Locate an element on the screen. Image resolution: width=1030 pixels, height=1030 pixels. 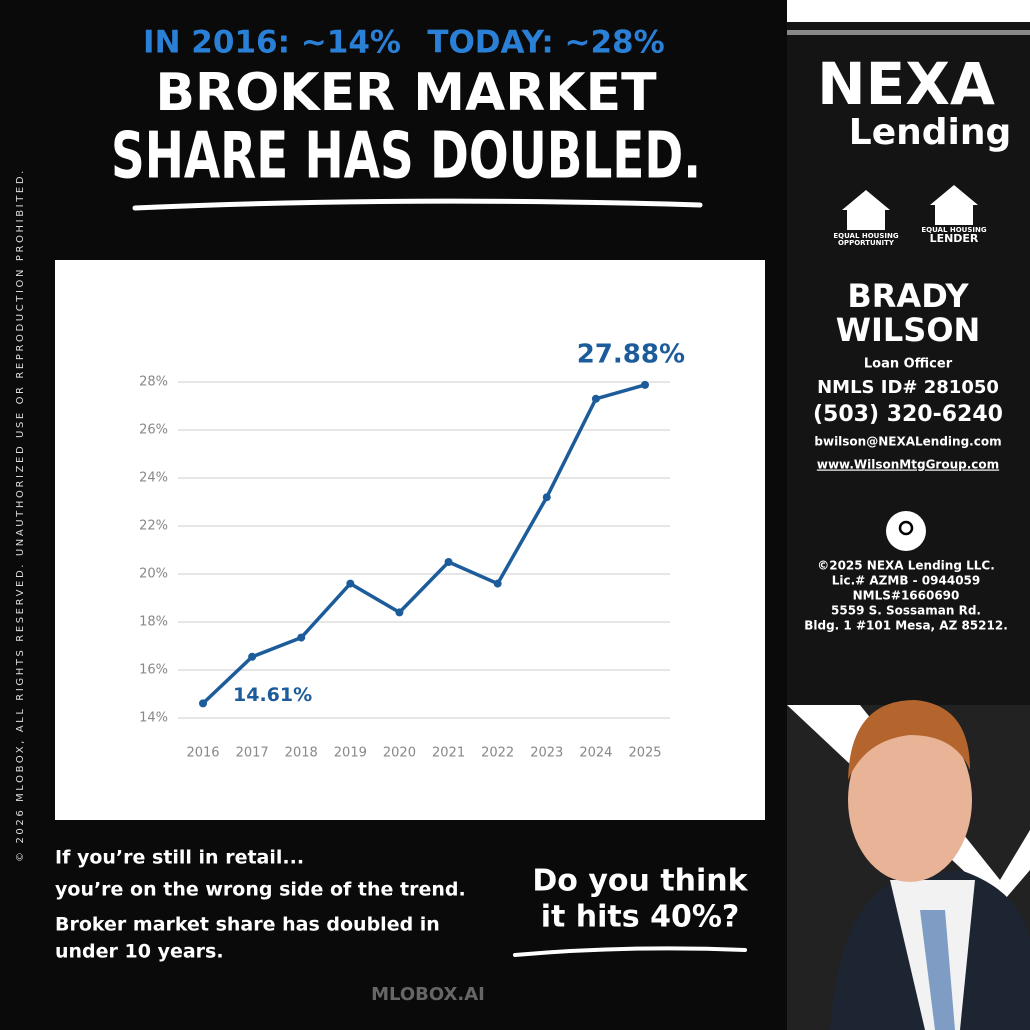
company-info: Lic.# AZMB - 0944059 is located at coordinates (906, 581).